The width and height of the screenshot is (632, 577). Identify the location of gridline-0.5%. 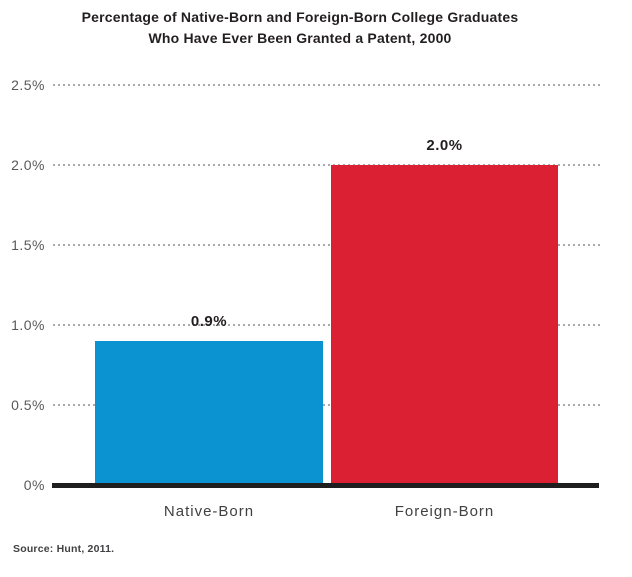
(326, 405).